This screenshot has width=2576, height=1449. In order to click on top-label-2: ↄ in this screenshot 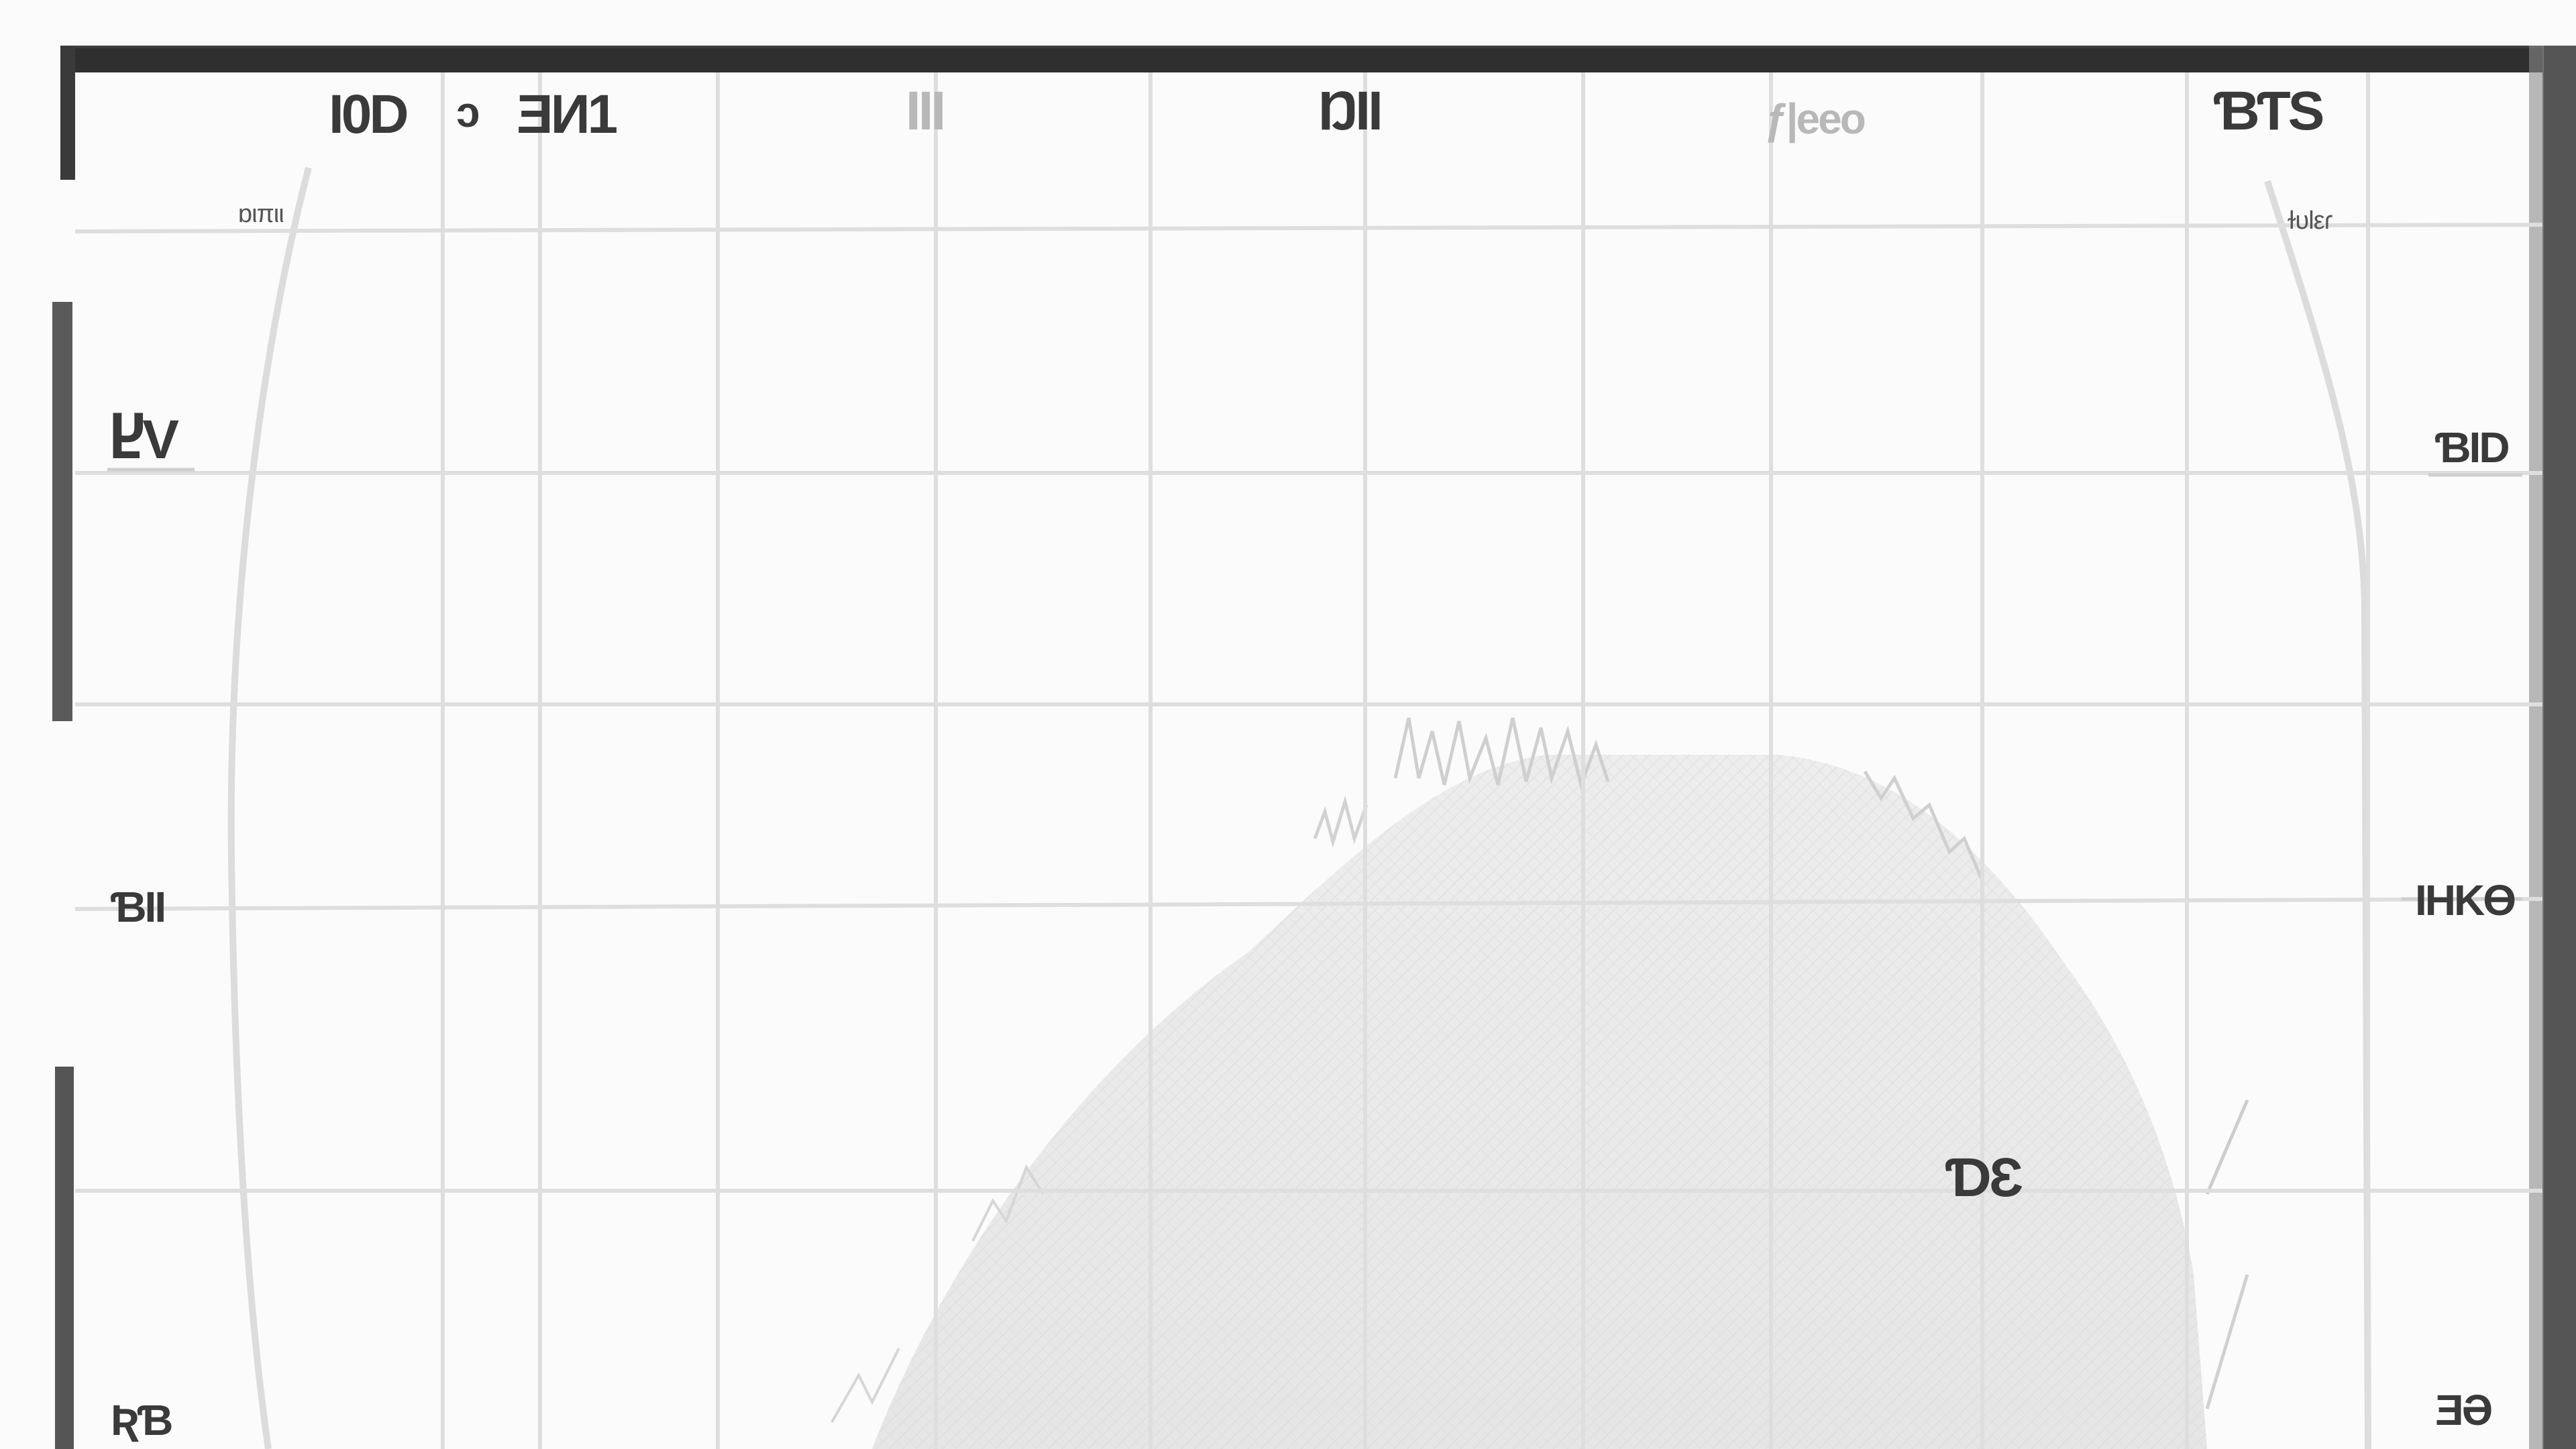, I will do `click(468, 112)`.